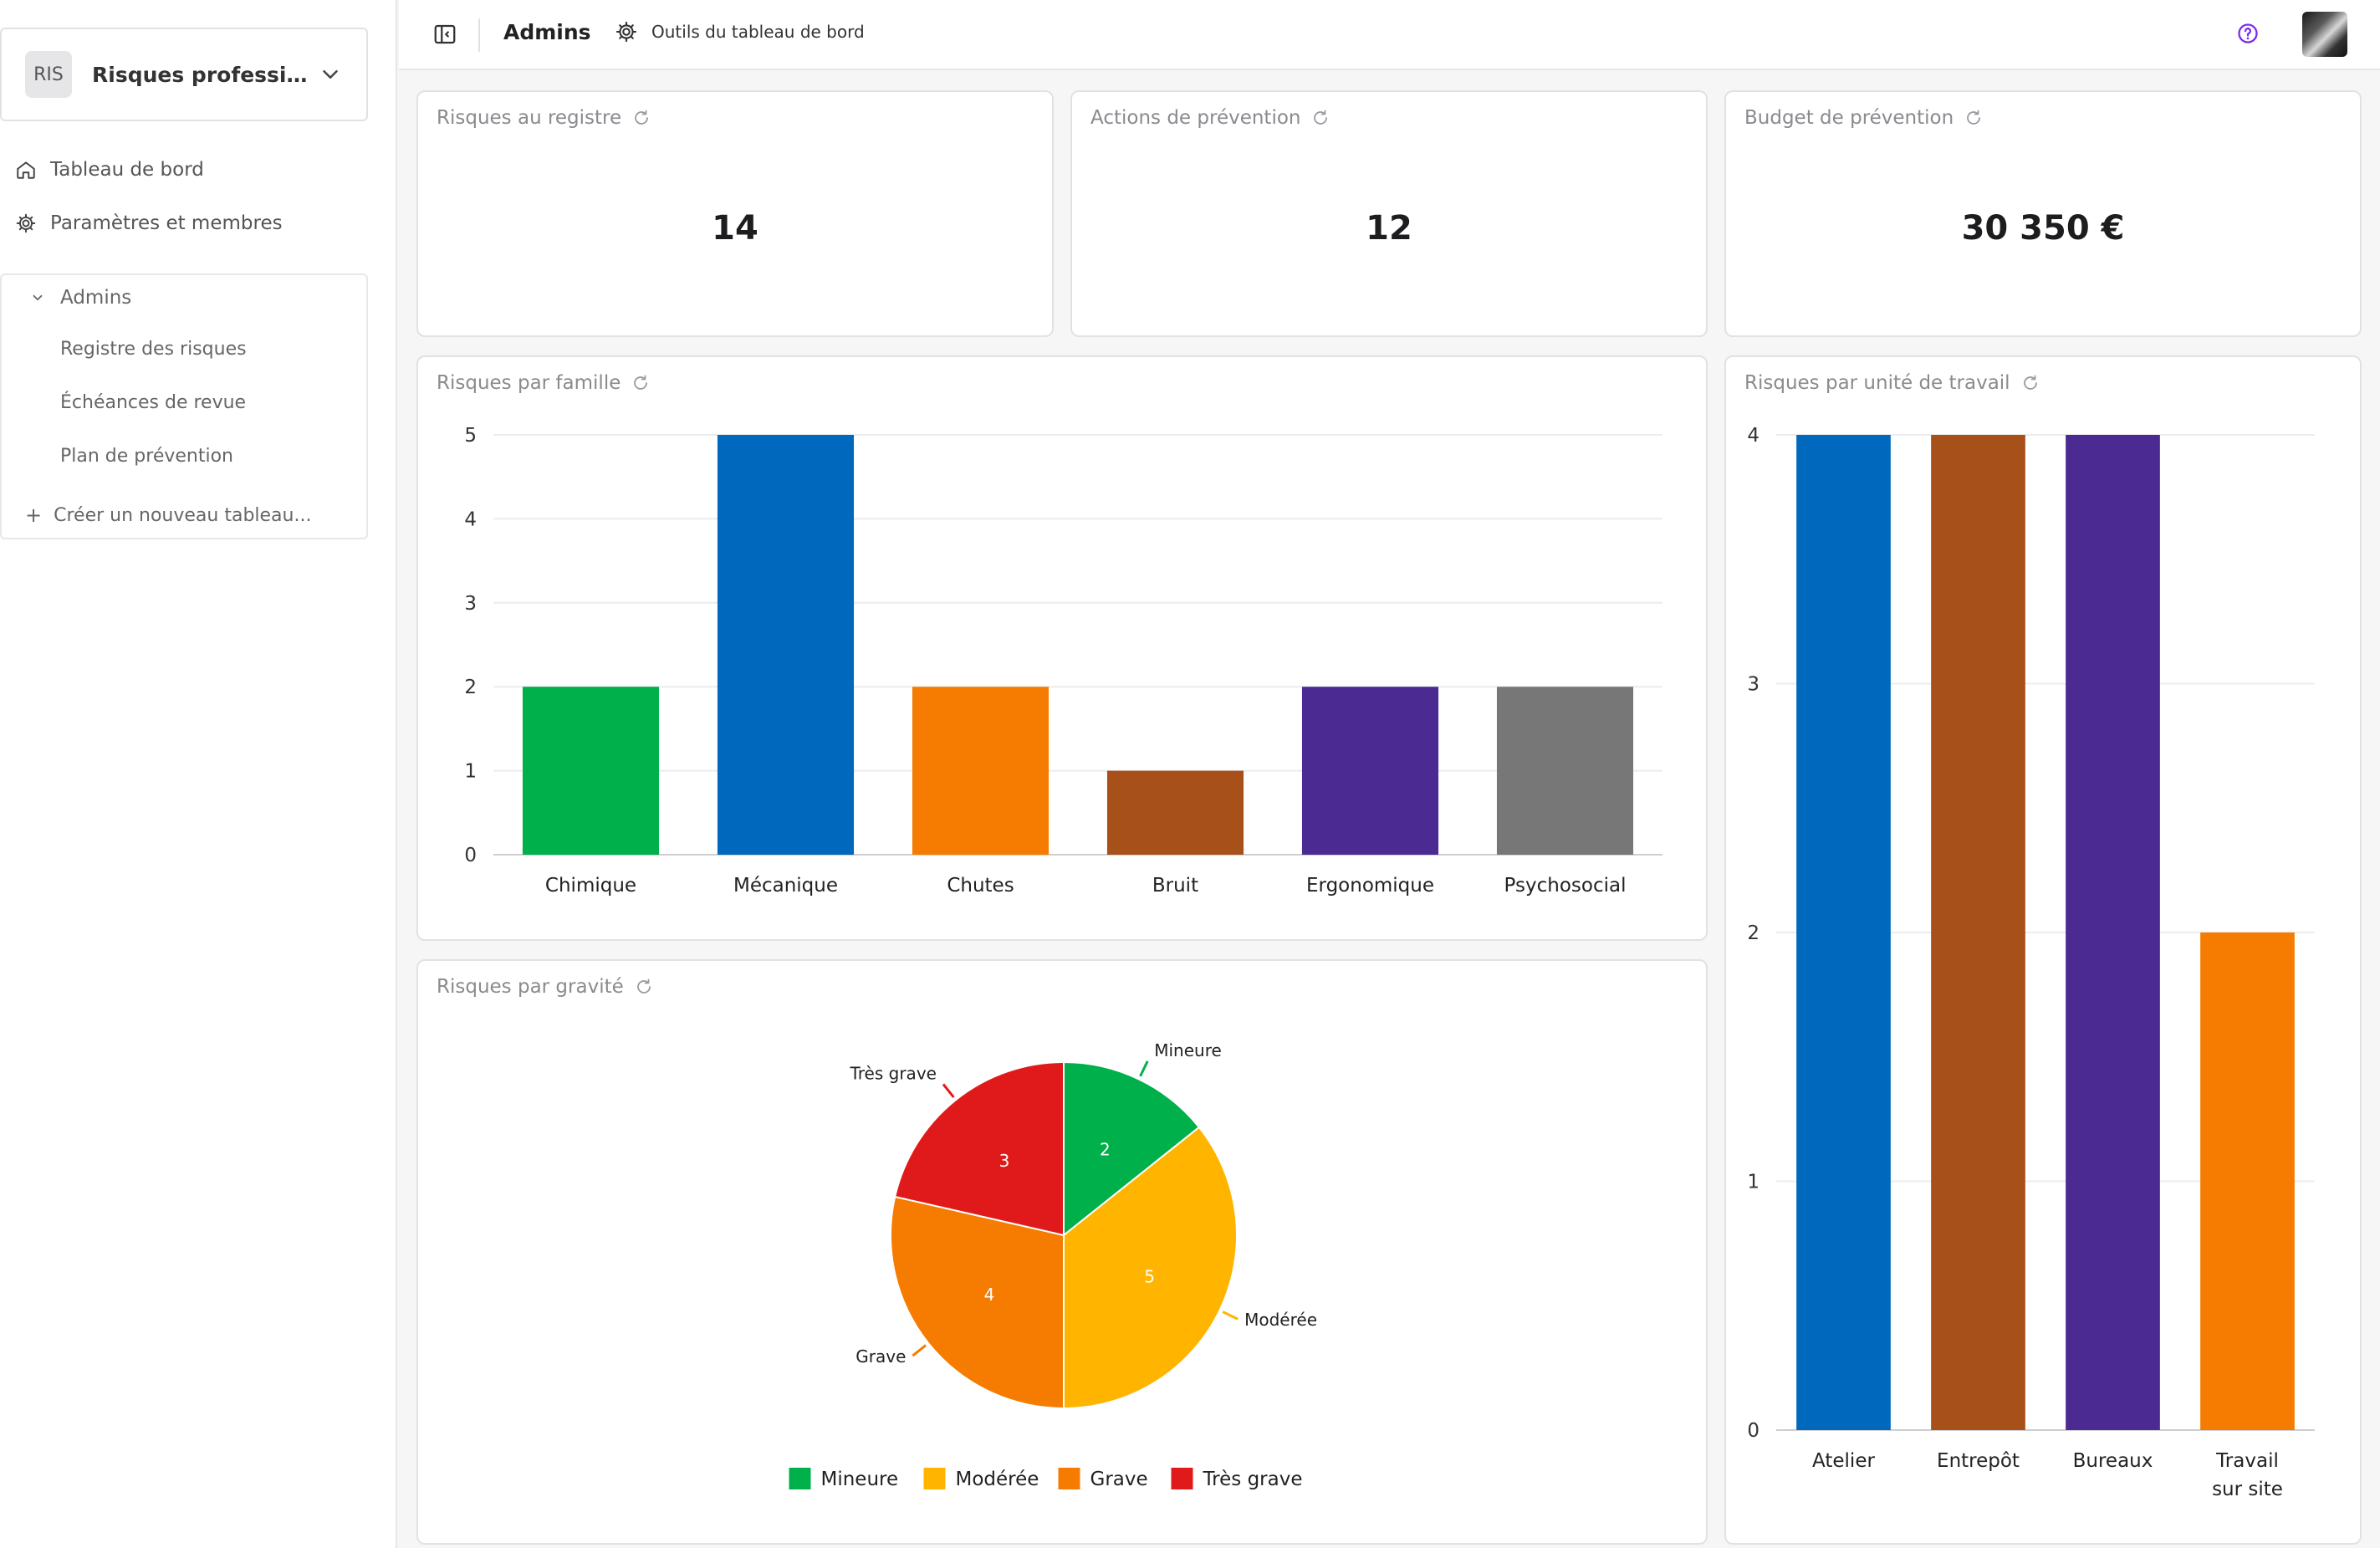 Image resolution: width=2380 pixels, height=1548 pixels. What do you see at coordinates (153, 402) in the screenshot?
I see `sidebar-link-echeances: Échéances de revue` at bounding box center [153, 402].